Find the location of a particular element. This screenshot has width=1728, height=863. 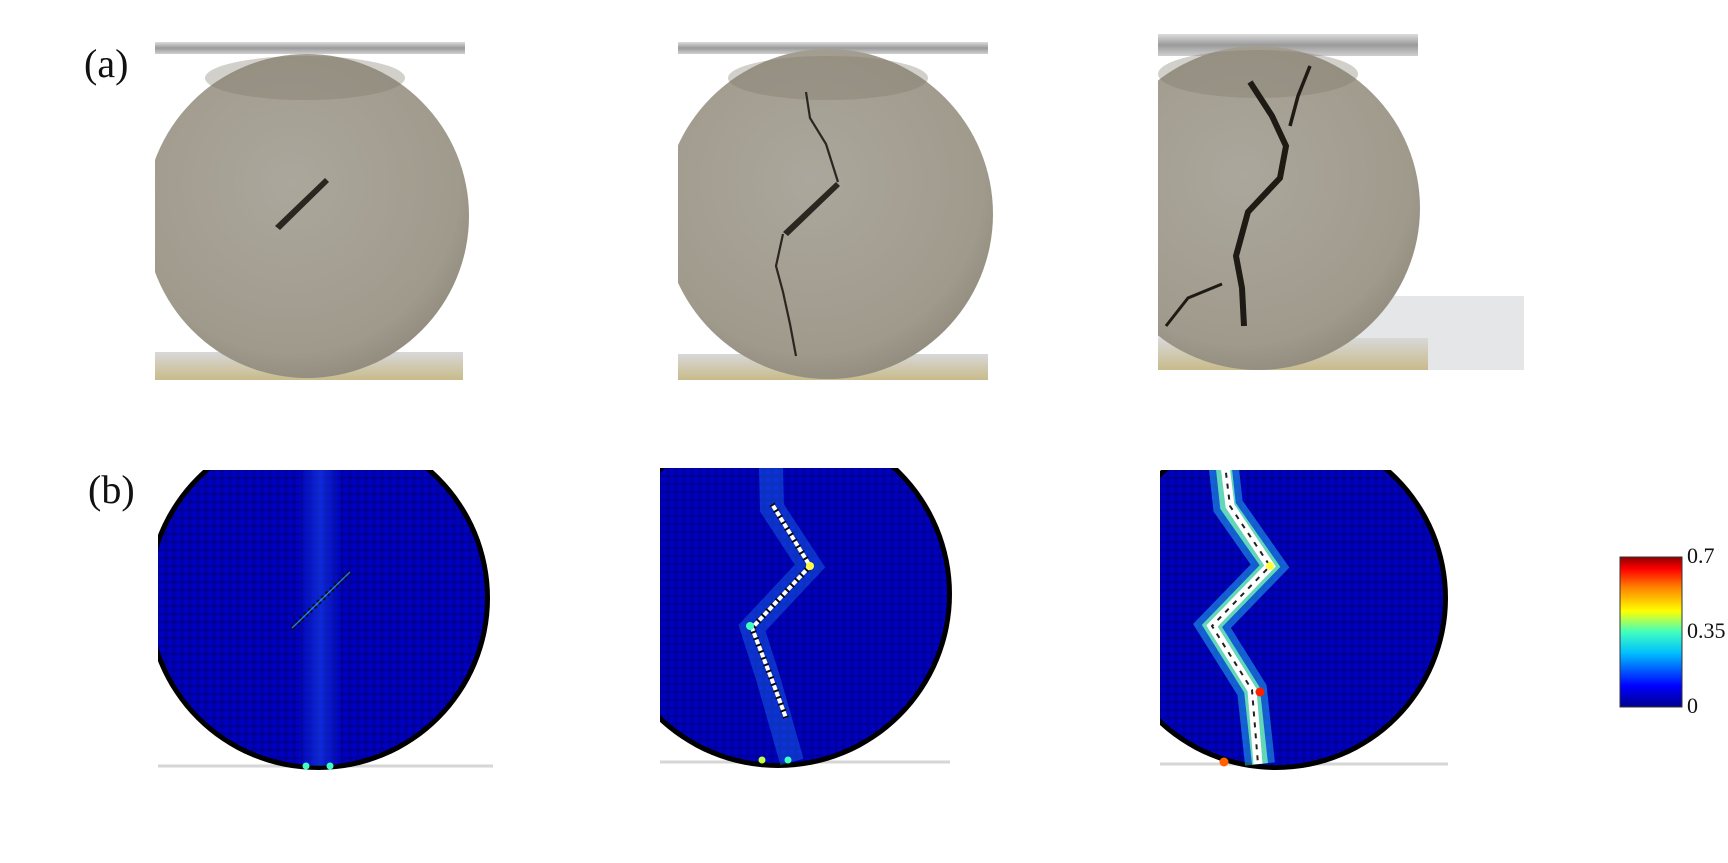

wing-crack-lower is located at coordinates (786, 295).